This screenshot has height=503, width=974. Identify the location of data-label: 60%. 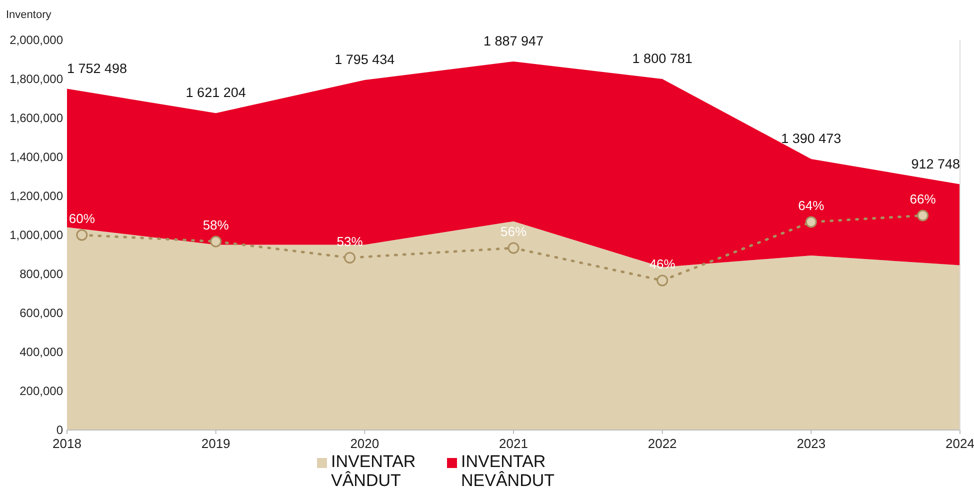
(82, 218).